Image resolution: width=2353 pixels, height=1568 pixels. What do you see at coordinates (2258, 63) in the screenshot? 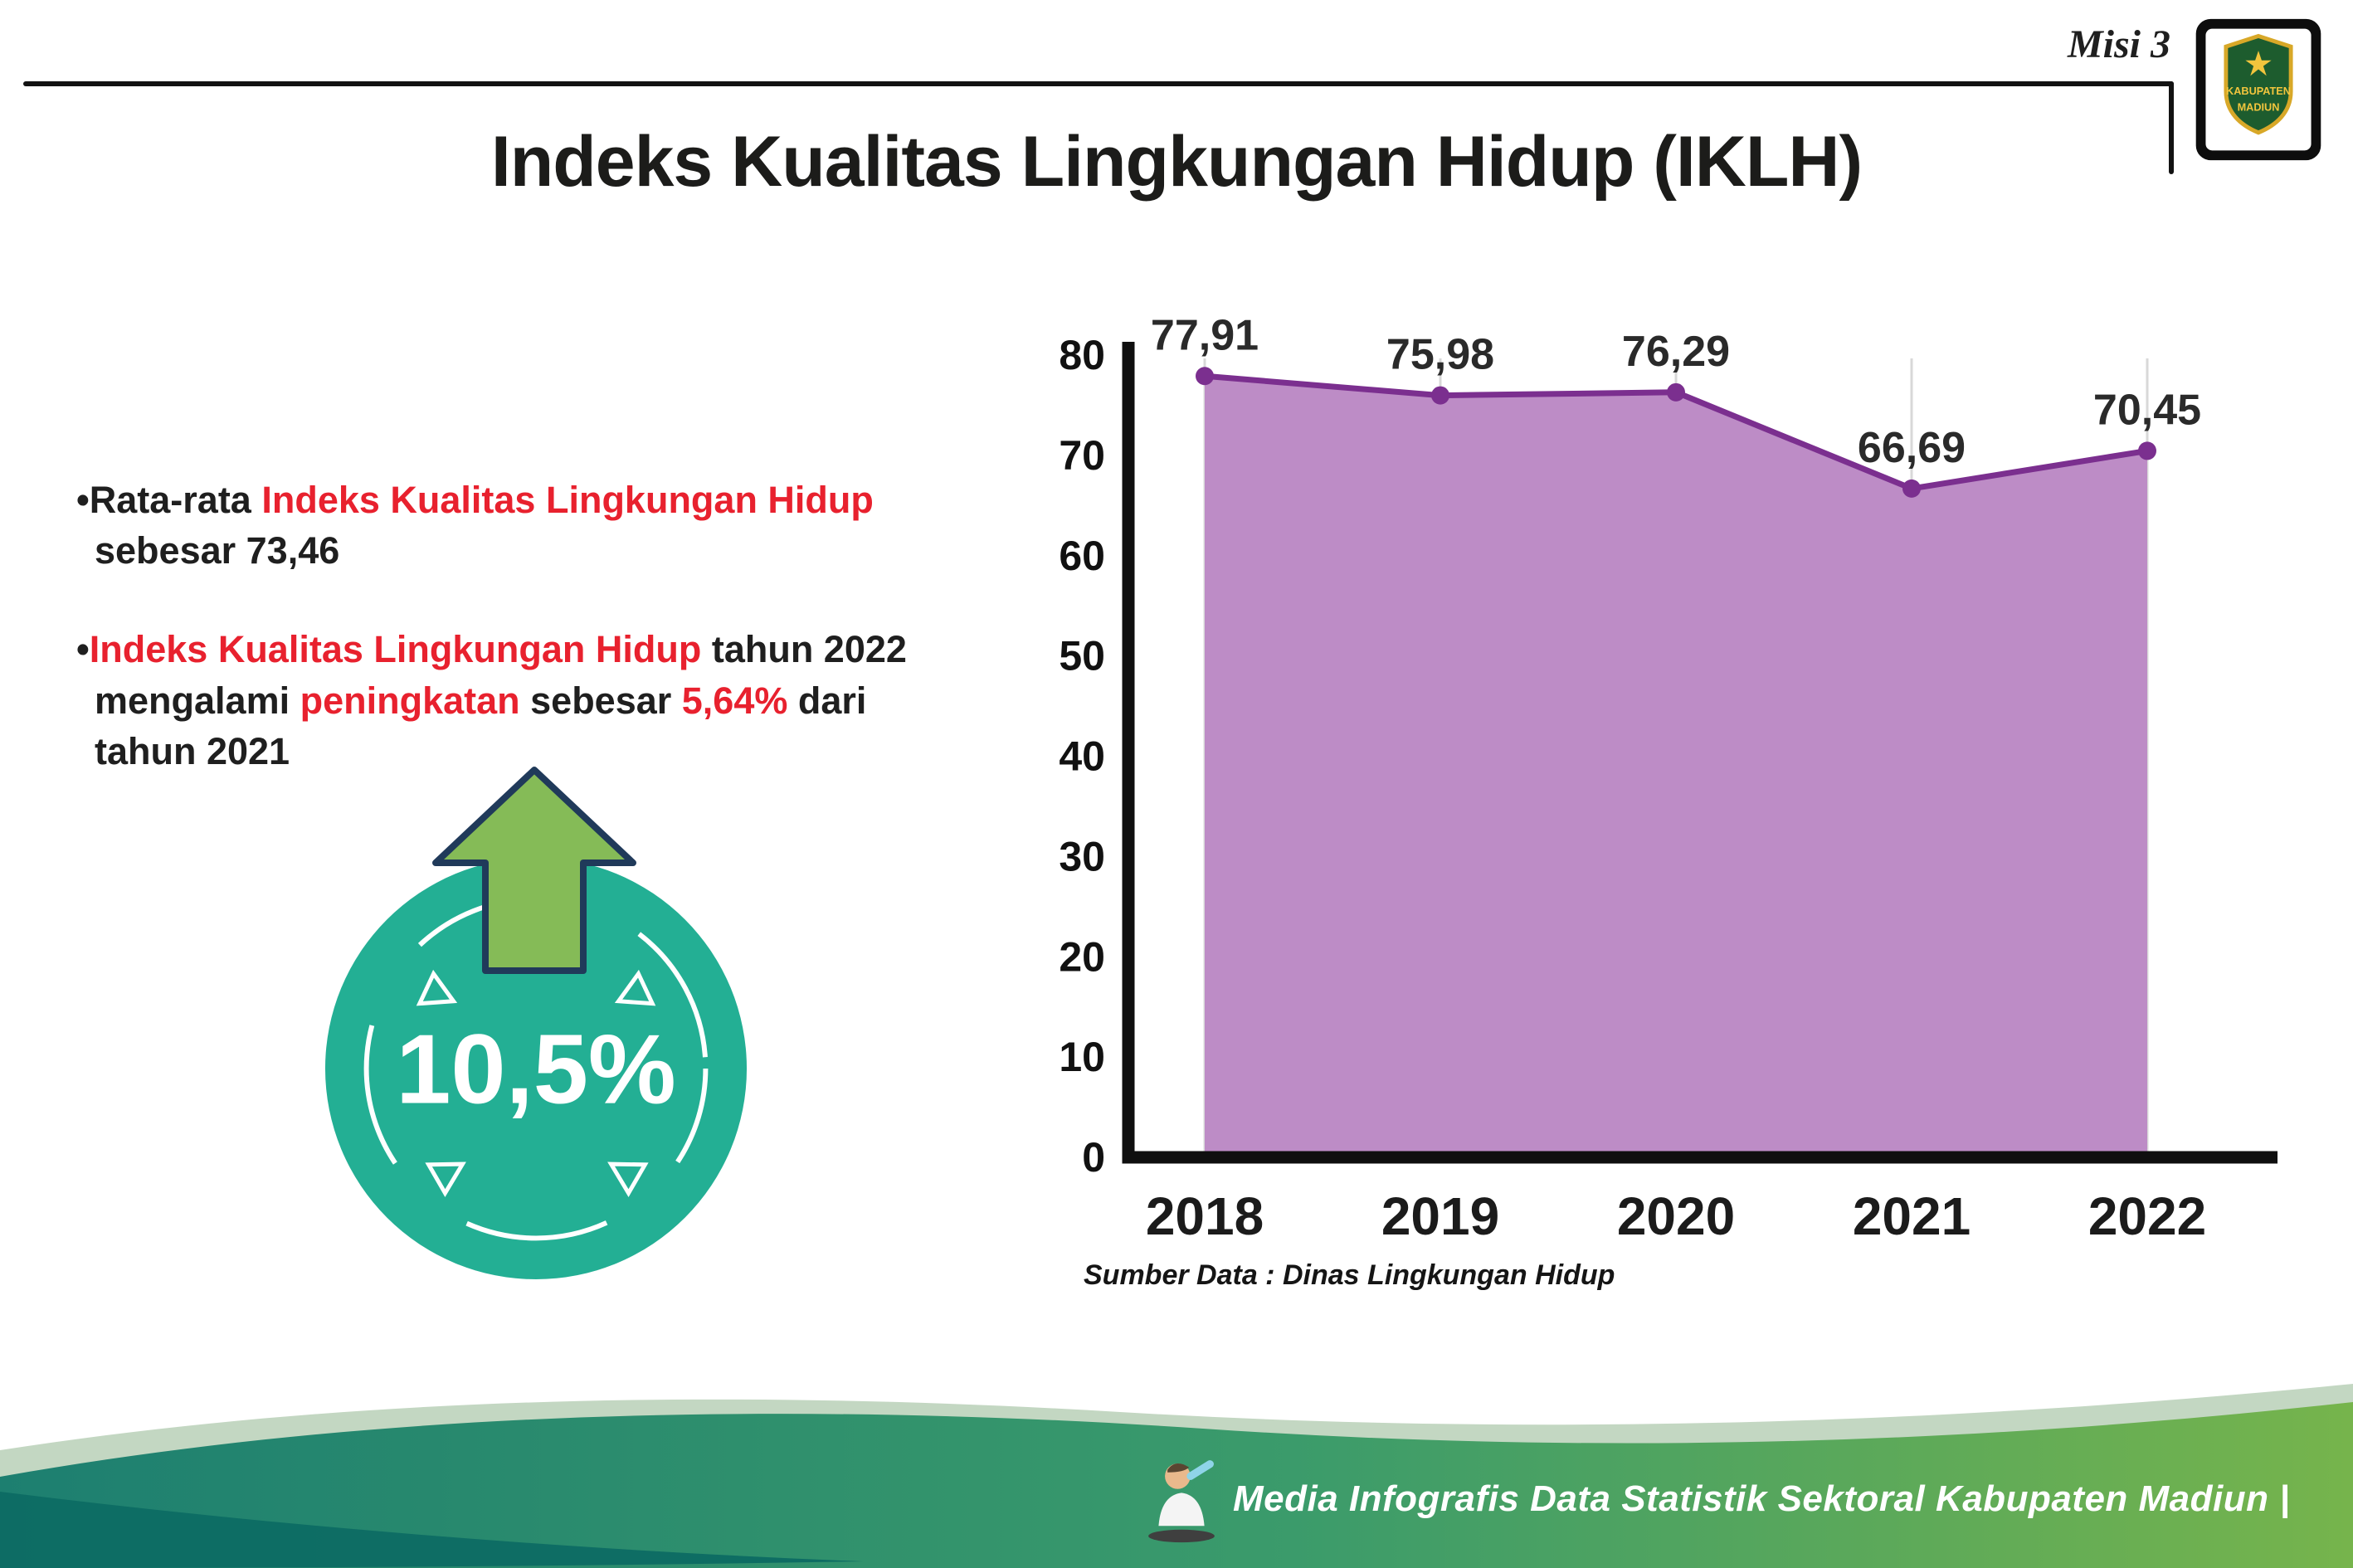
I see `logo-star-icon` at bounding box center [2258, 63].